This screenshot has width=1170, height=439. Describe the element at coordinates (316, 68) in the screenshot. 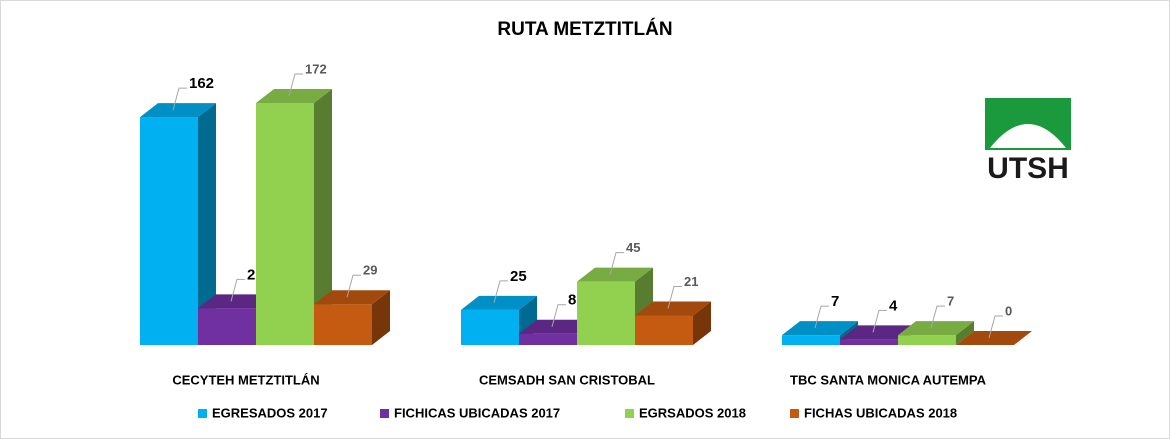

I see `data-label: 172` at that location.